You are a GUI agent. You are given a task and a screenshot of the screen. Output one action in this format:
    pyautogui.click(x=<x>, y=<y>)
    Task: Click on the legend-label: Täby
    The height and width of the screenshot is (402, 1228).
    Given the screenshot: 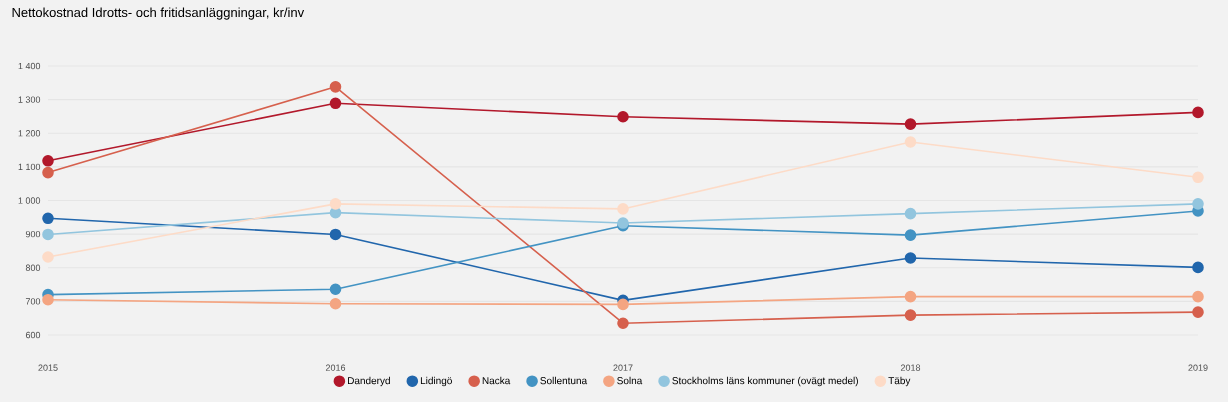 What is the action you would take?
    pyautogui.click(x=899, y=381)
    